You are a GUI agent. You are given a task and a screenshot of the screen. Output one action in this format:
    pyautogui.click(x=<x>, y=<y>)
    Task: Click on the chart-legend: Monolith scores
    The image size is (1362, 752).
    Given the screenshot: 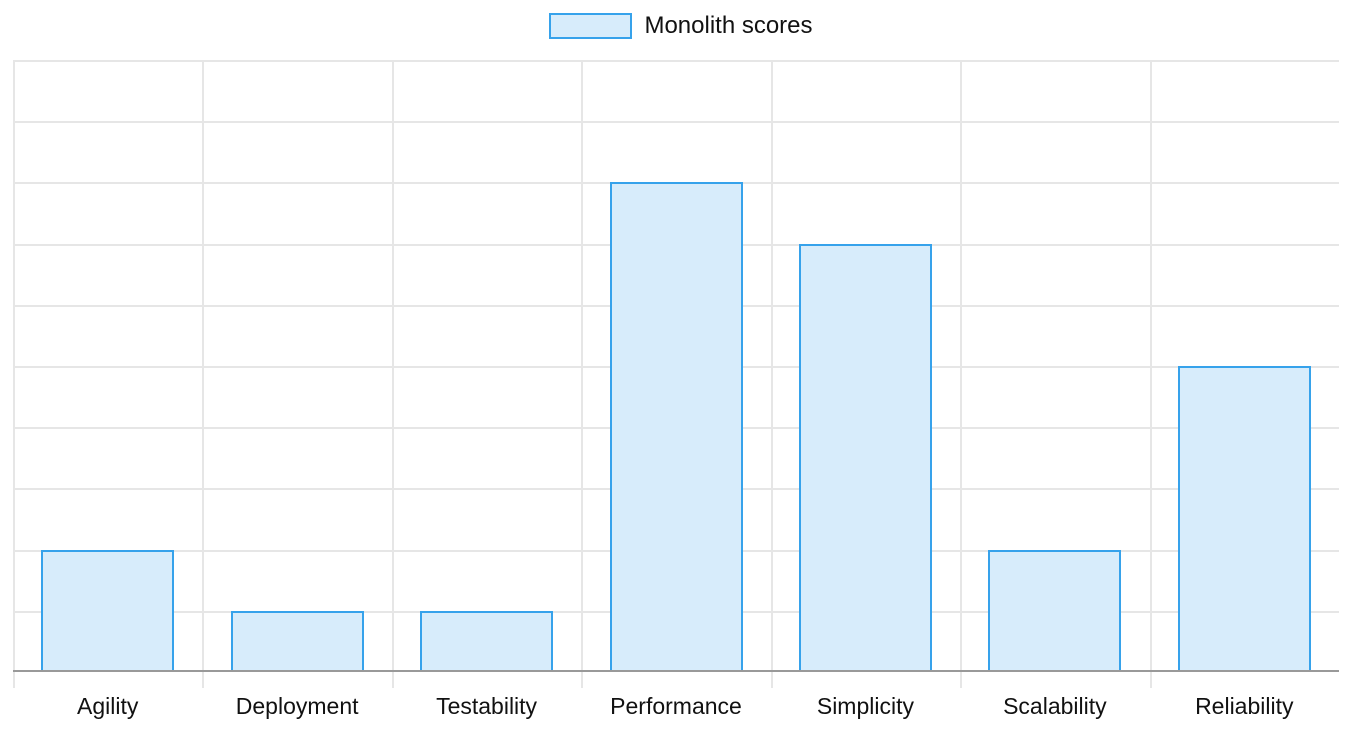 What is the action you would take?
    pyautogui.click(x=681, y=26)
    